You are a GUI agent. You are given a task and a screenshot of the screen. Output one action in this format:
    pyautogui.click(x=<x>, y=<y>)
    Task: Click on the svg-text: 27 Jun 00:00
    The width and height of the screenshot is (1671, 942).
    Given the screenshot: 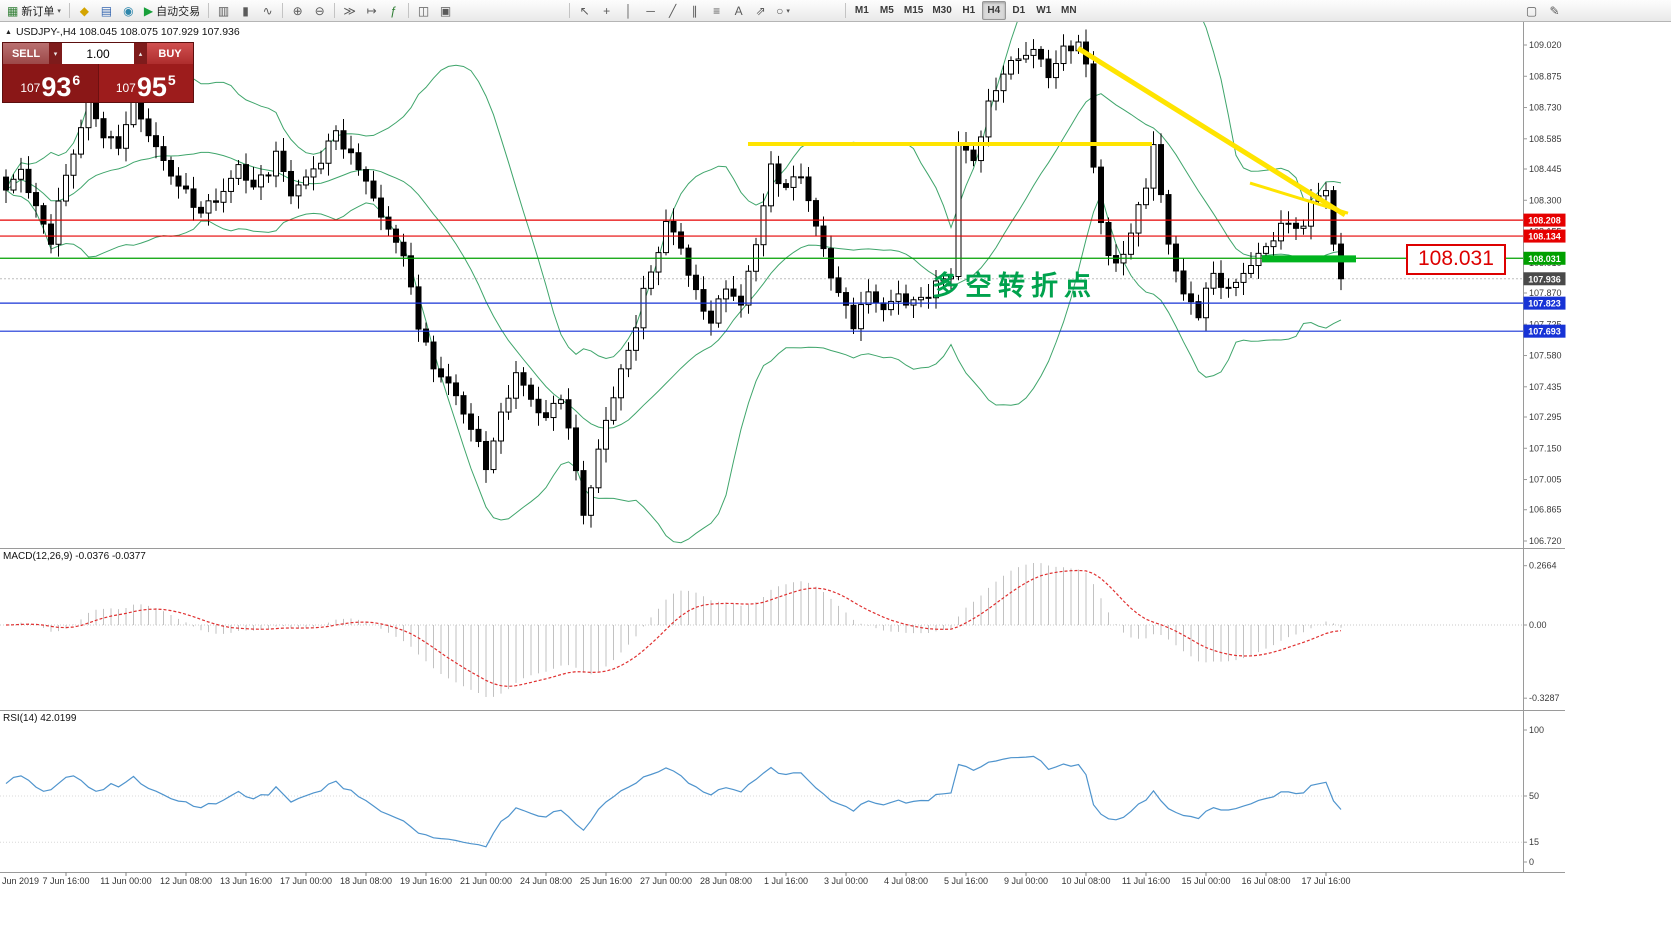 What is the action you would take?
    pyautogui.click(x=666, y=881)
    